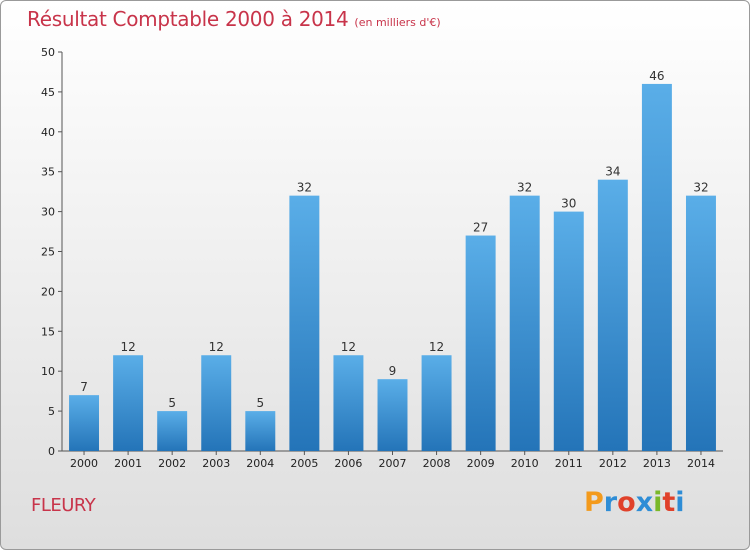  What do you see at coordinates (84, 423) in the screenshot?
I see `bar-2000` at bounding box center [84, 423].